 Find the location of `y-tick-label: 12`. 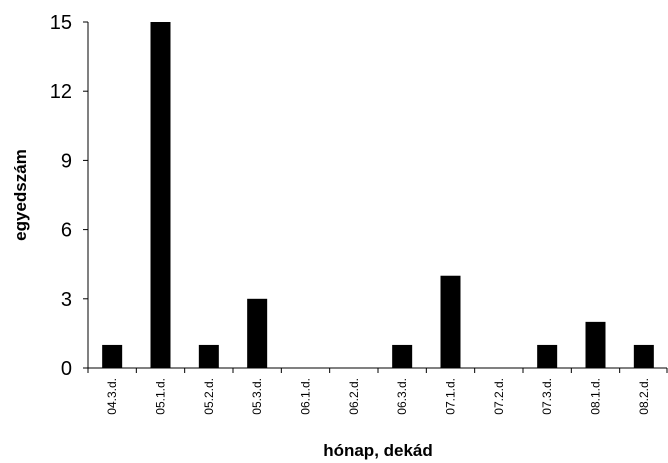

y-tick-label: 12 is located at coordinates (61, 92).